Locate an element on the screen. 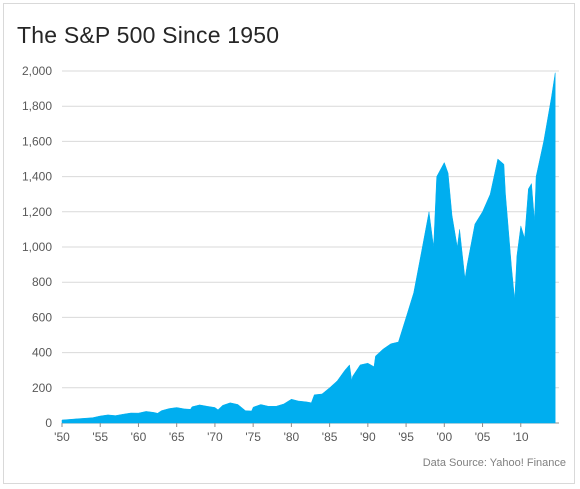 Image resolution: width=580 pixels, height=489 pixels. x-tick-label: '50 is located at coordinates (62, 437).